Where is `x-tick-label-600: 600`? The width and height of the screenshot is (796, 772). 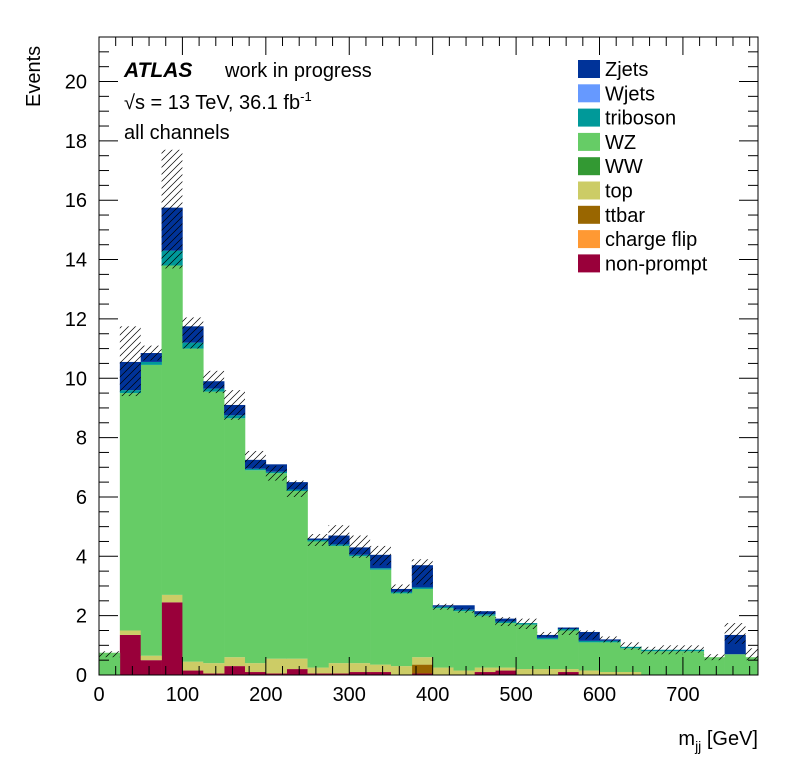 x-tick-label-600: 600 is located at coordinates (599, 695).